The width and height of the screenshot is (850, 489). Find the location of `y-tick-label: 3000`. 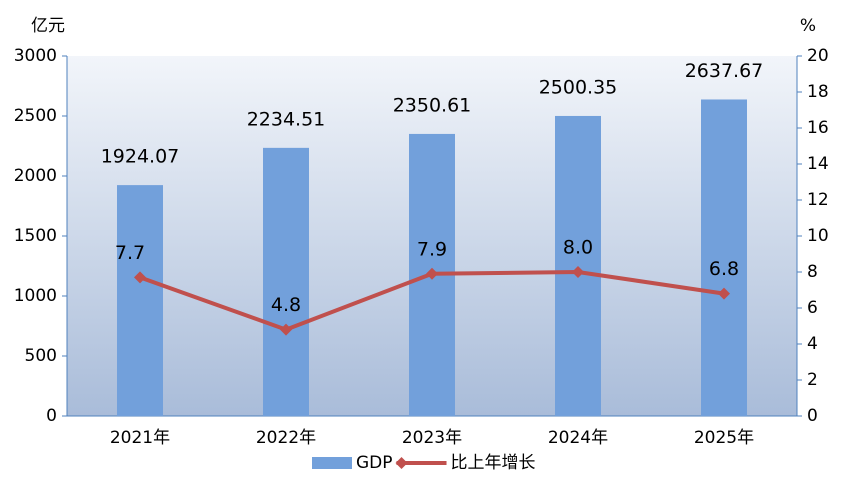

y-tick-label: 3000 is located at coordinates (35, 56).